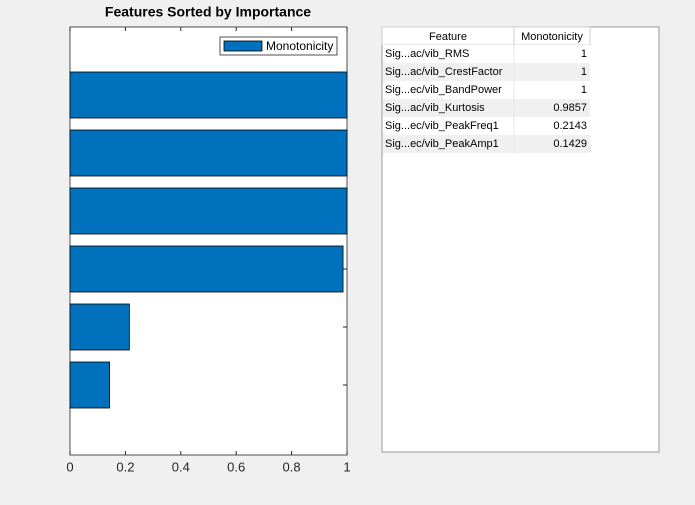  I want to click on chart-title: Features Sorted by Importance, so click(208, 12).